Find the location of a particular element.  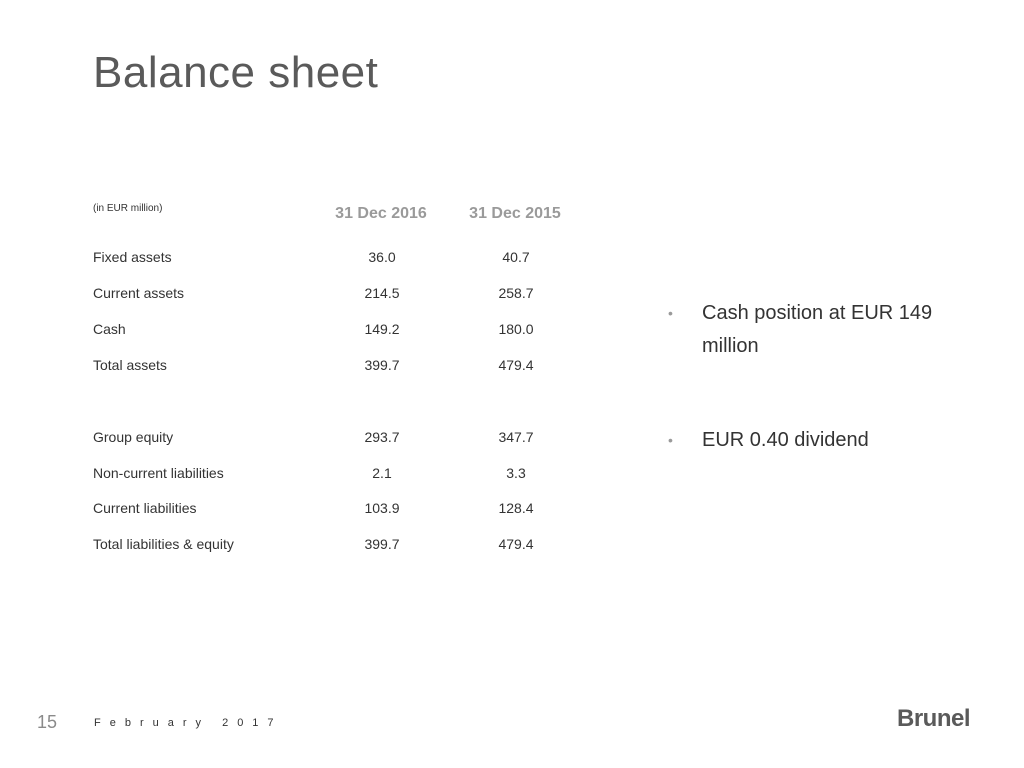

column-header-2016: 31 Dec 2016 is located at coordinates (381, 213).